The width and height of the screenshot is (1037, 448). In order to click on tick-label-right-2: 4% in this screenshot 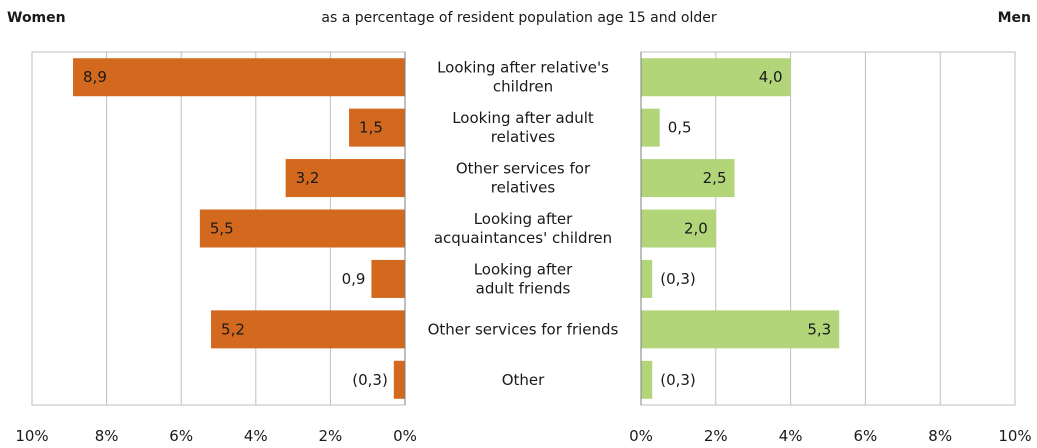, I will do `click(791, 436)`.